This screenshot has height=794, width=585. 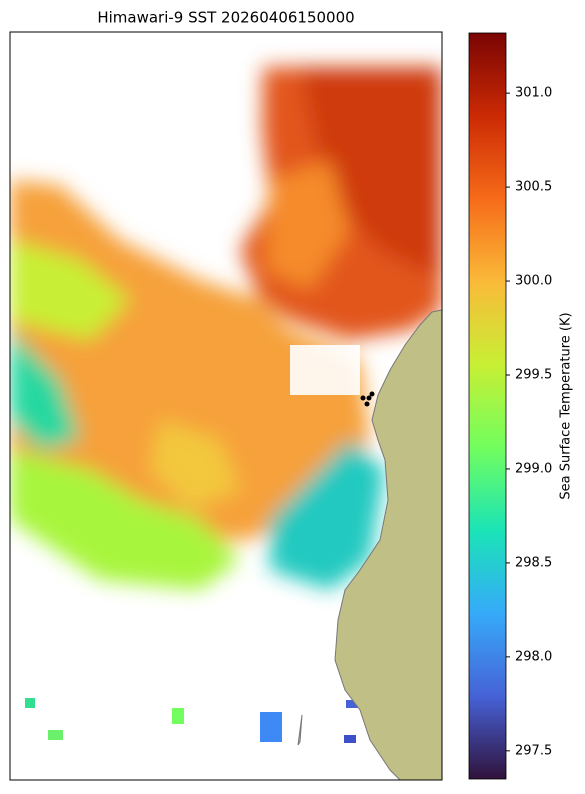 I want to click on colorbar-tick-label: 299.5, so click(x=533, y=374).